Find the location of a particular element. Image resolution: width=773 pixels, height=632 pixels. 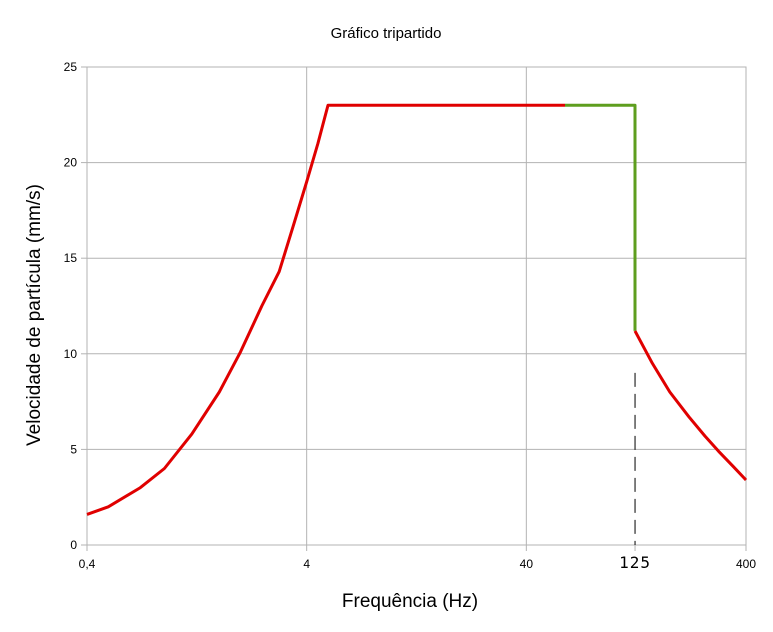

y-tick-label: 25 is located at coordinates (71, 67).